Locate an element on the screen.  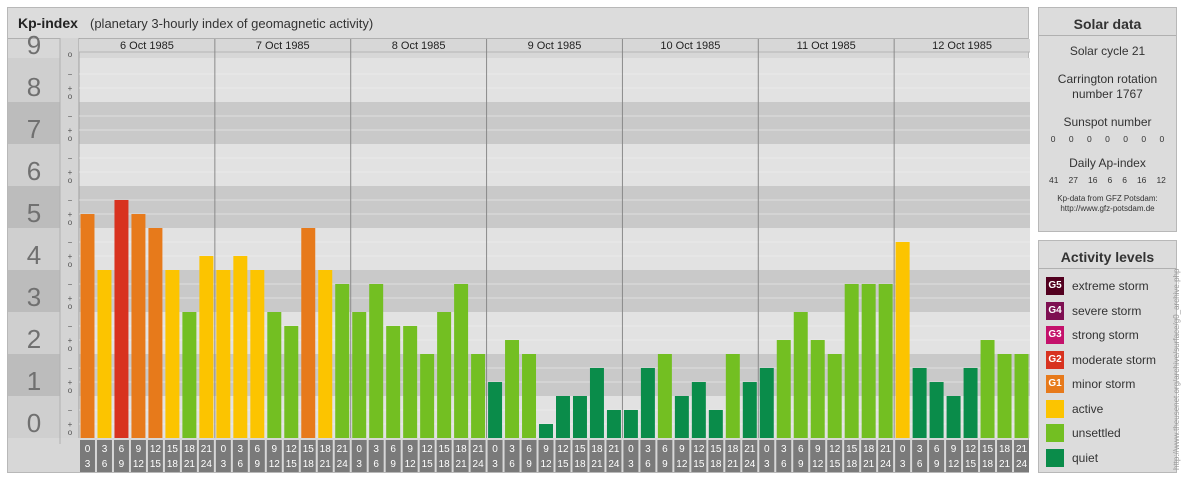
ap-values: 41 27 16 6 6 16 12 is located at coordinates (1107, 180).